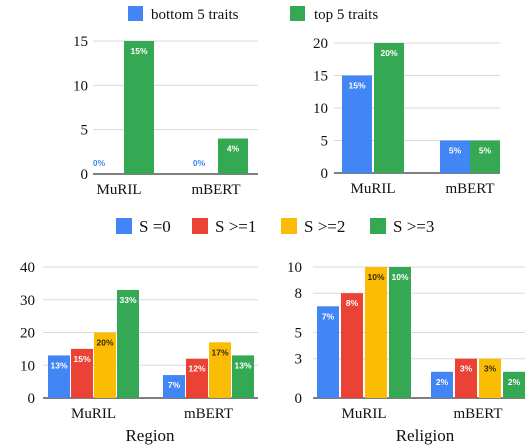 Image resolution: width=532 pixels, height=446 pixels. Describe the element at coordinates (138, 51) in the screenshot. I see `traits-left-data-label: 15%` at that location.